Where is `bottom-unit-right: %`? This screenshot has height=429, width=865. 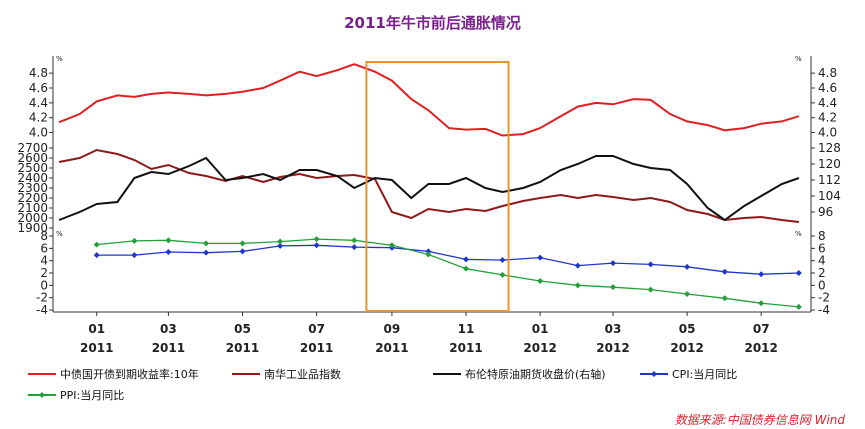 bottom-unit-right: % is located at coordinates (798, 234).